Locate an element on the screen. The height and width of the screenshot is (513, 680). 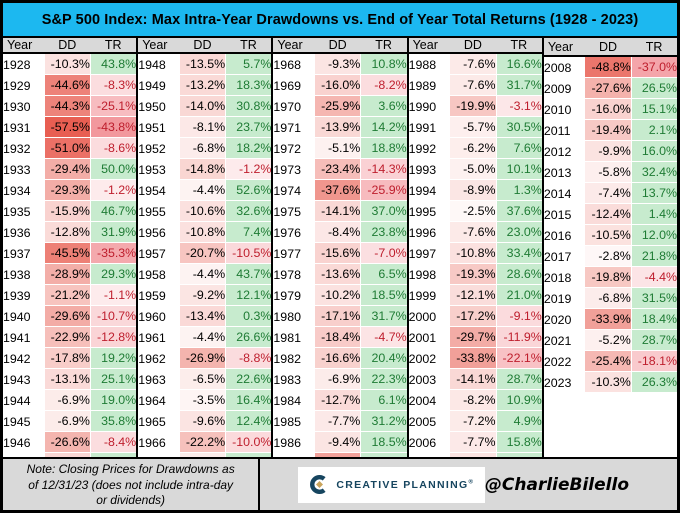
year-cell: 1953 is located at coordinates (158, 170).